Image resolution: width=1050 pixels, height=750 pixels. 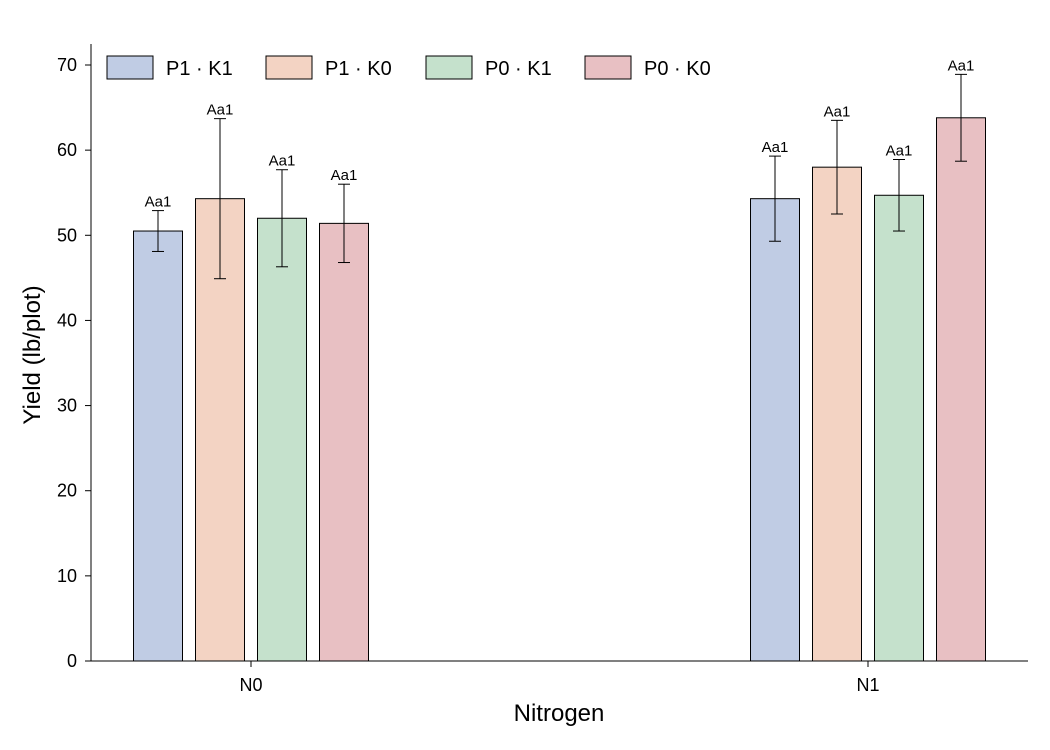 What do you see at coordinates (250, 685) in the screenshot?
I see `x-tick-label: N0` at bounding box center [250, 685].